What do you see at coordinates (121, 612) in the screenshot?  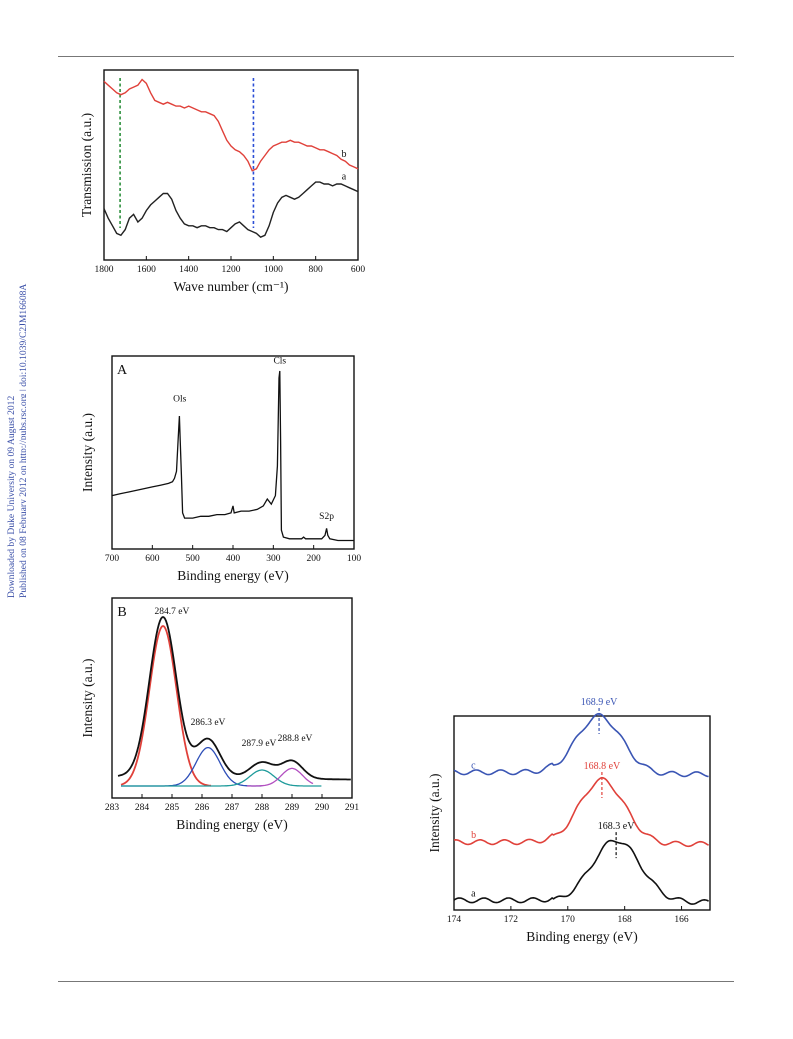 I see `c1s-panel-label: B` at bounding box center [121, 612].